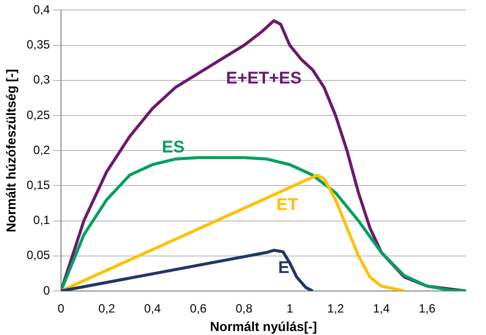 The height and width of the screenshot is (335, 486). Describe the element at coordinates (38, 255) in the screenshot. I see `y-tick-label: 0,05` at that location.